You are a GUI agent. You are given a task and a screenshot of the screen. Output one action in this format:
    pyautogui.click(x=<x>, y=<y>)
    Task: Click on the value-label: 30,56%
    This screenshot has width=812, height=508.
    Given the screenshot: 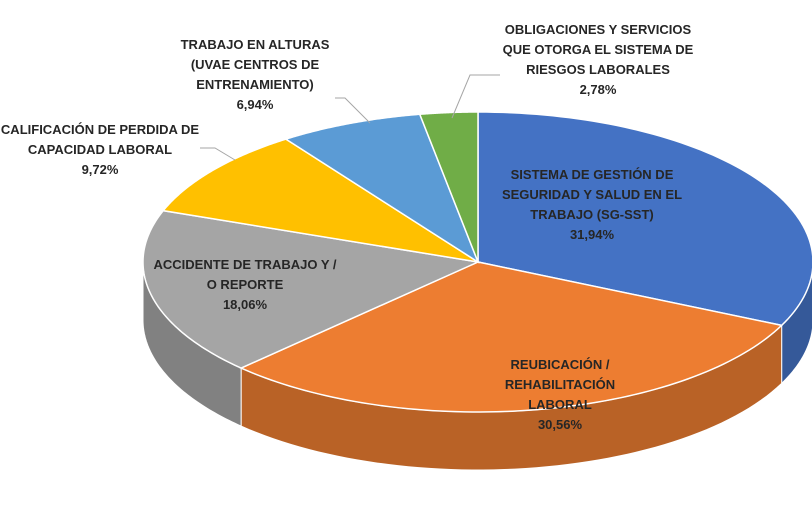 What is the action you would take?
    pyautogui.click(x=560, y=424)
    